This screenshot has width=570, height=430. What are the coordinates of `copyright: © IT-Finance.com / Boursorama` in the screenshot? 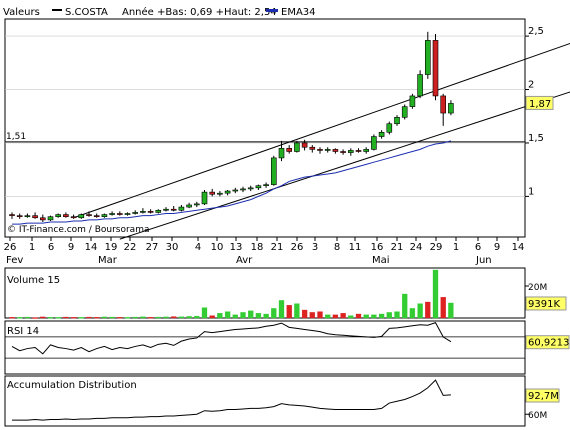 It's located at (78, 230).